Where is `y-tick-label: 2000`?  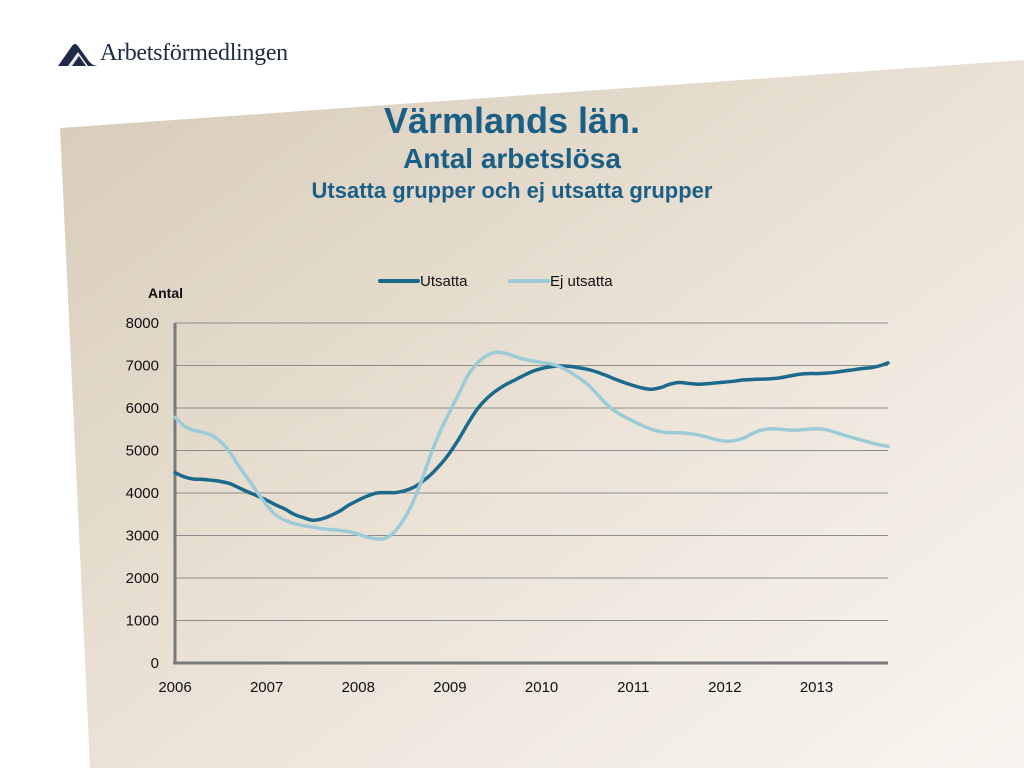 y-tick-label: 2000 is located at coordinates (142, 578).